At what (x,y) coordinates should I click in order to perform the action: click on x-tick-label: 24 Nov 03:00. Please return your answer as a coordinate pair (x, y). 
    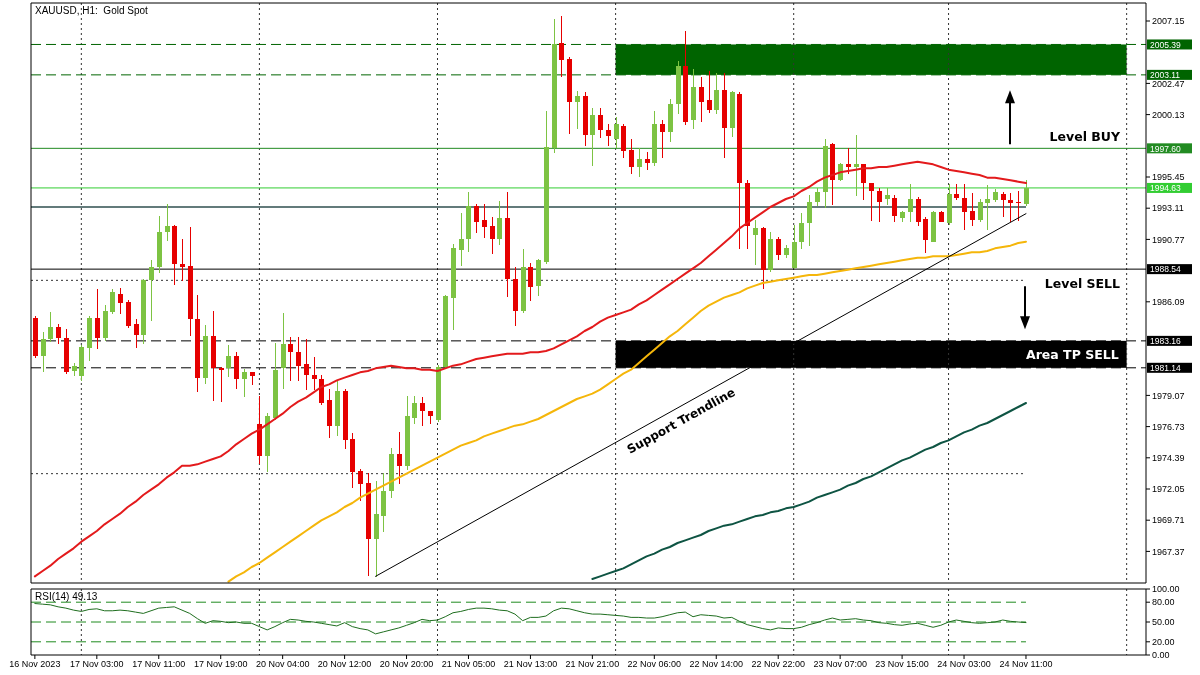
    Looking at the image, I should click on (964, 664).